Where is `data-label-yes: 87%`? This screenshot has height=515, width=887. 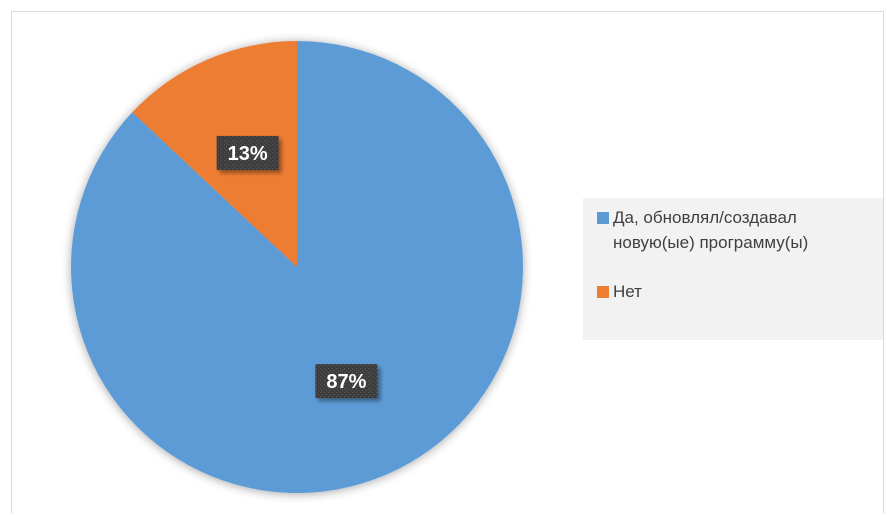
data-label-yes: 87% is located at coordinates (346, 381).